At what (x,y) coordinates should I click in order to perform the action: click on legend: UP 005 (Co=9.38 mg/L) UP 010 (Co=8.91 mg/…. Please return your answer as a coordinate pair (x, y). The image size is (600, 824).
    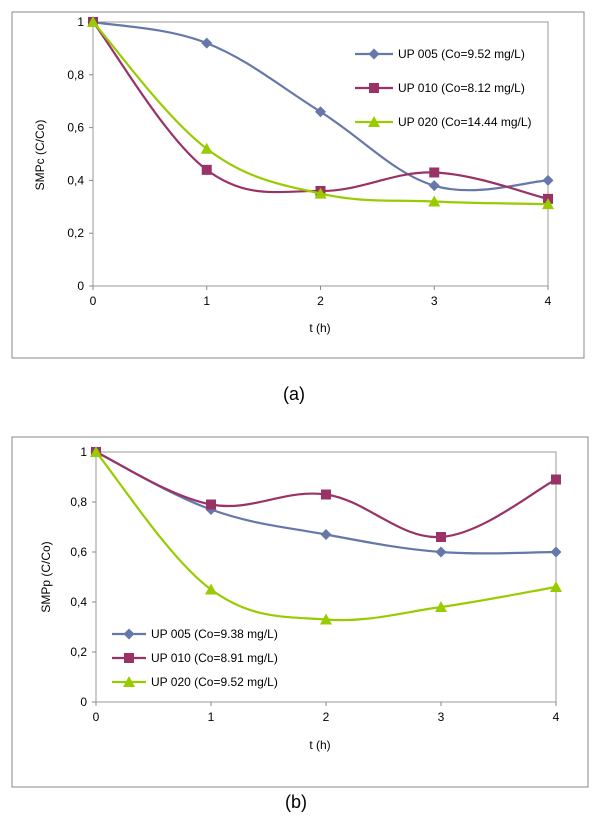
    Looking at the image, I should click on (195, 658).